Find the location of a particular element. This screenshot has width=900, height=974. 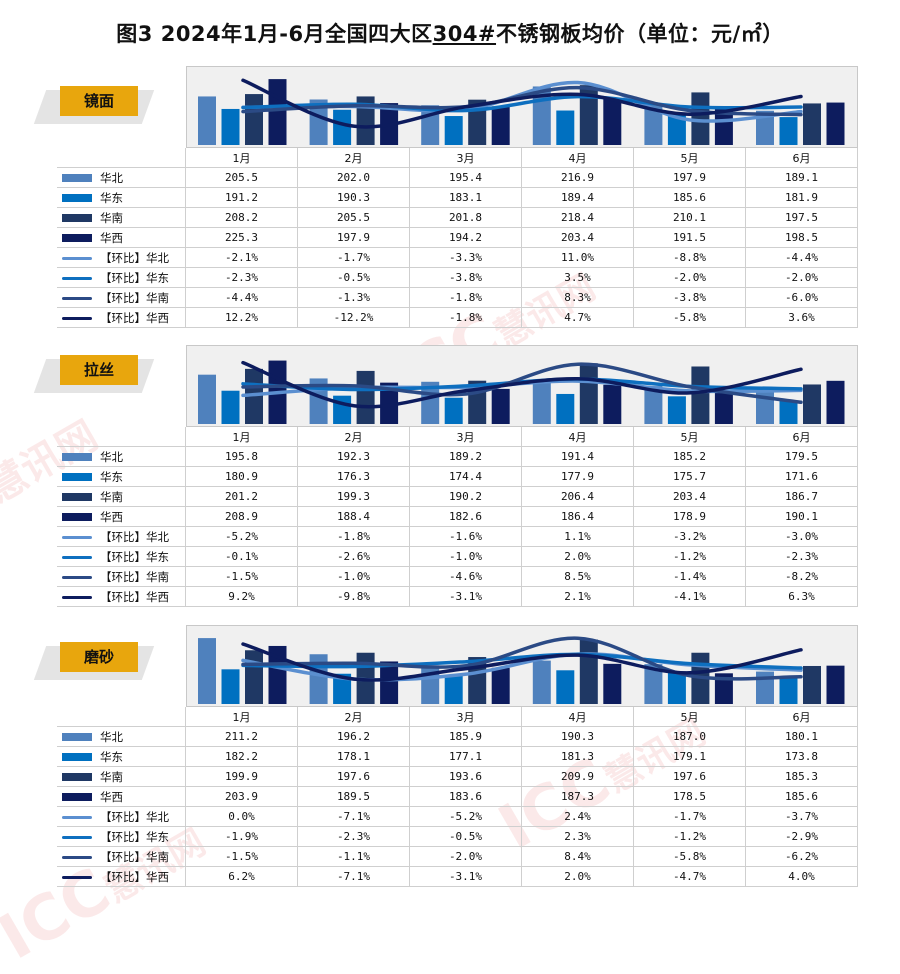

data-label: -3.2% is located at coordinates (689, 536).